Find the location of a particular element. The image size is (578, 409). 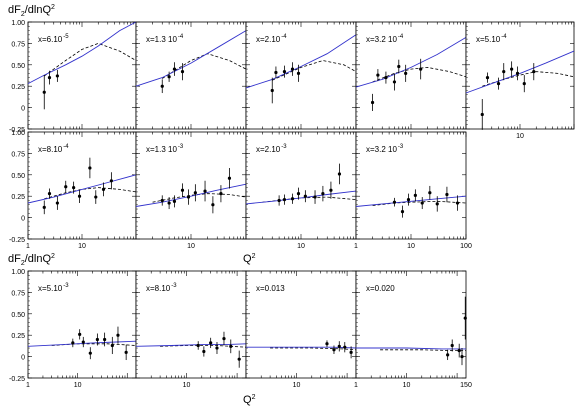

xlabel-bottom-text: Q is located at coordinates (247, 400).